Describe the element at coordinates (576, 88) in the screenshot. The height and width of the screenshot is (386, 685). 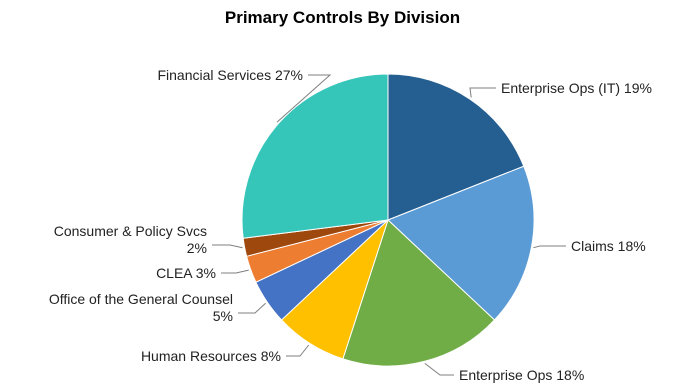
I see `slice-label: Enterprise Ops (IT) 19%` at that location.